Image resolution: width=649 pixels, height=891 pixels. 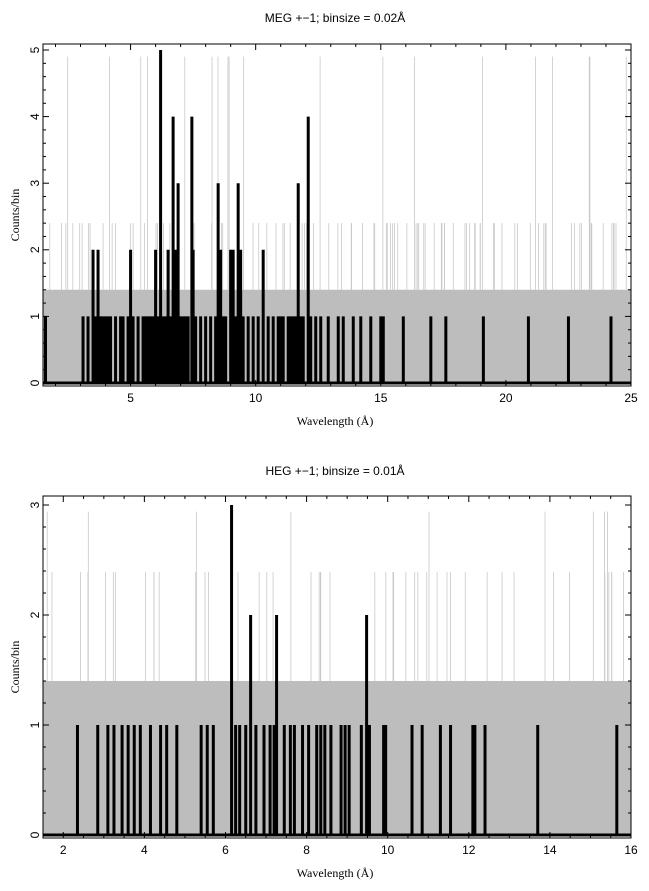 I want to click on meg-x-tick-label: 25, so click(x=631, y=398).